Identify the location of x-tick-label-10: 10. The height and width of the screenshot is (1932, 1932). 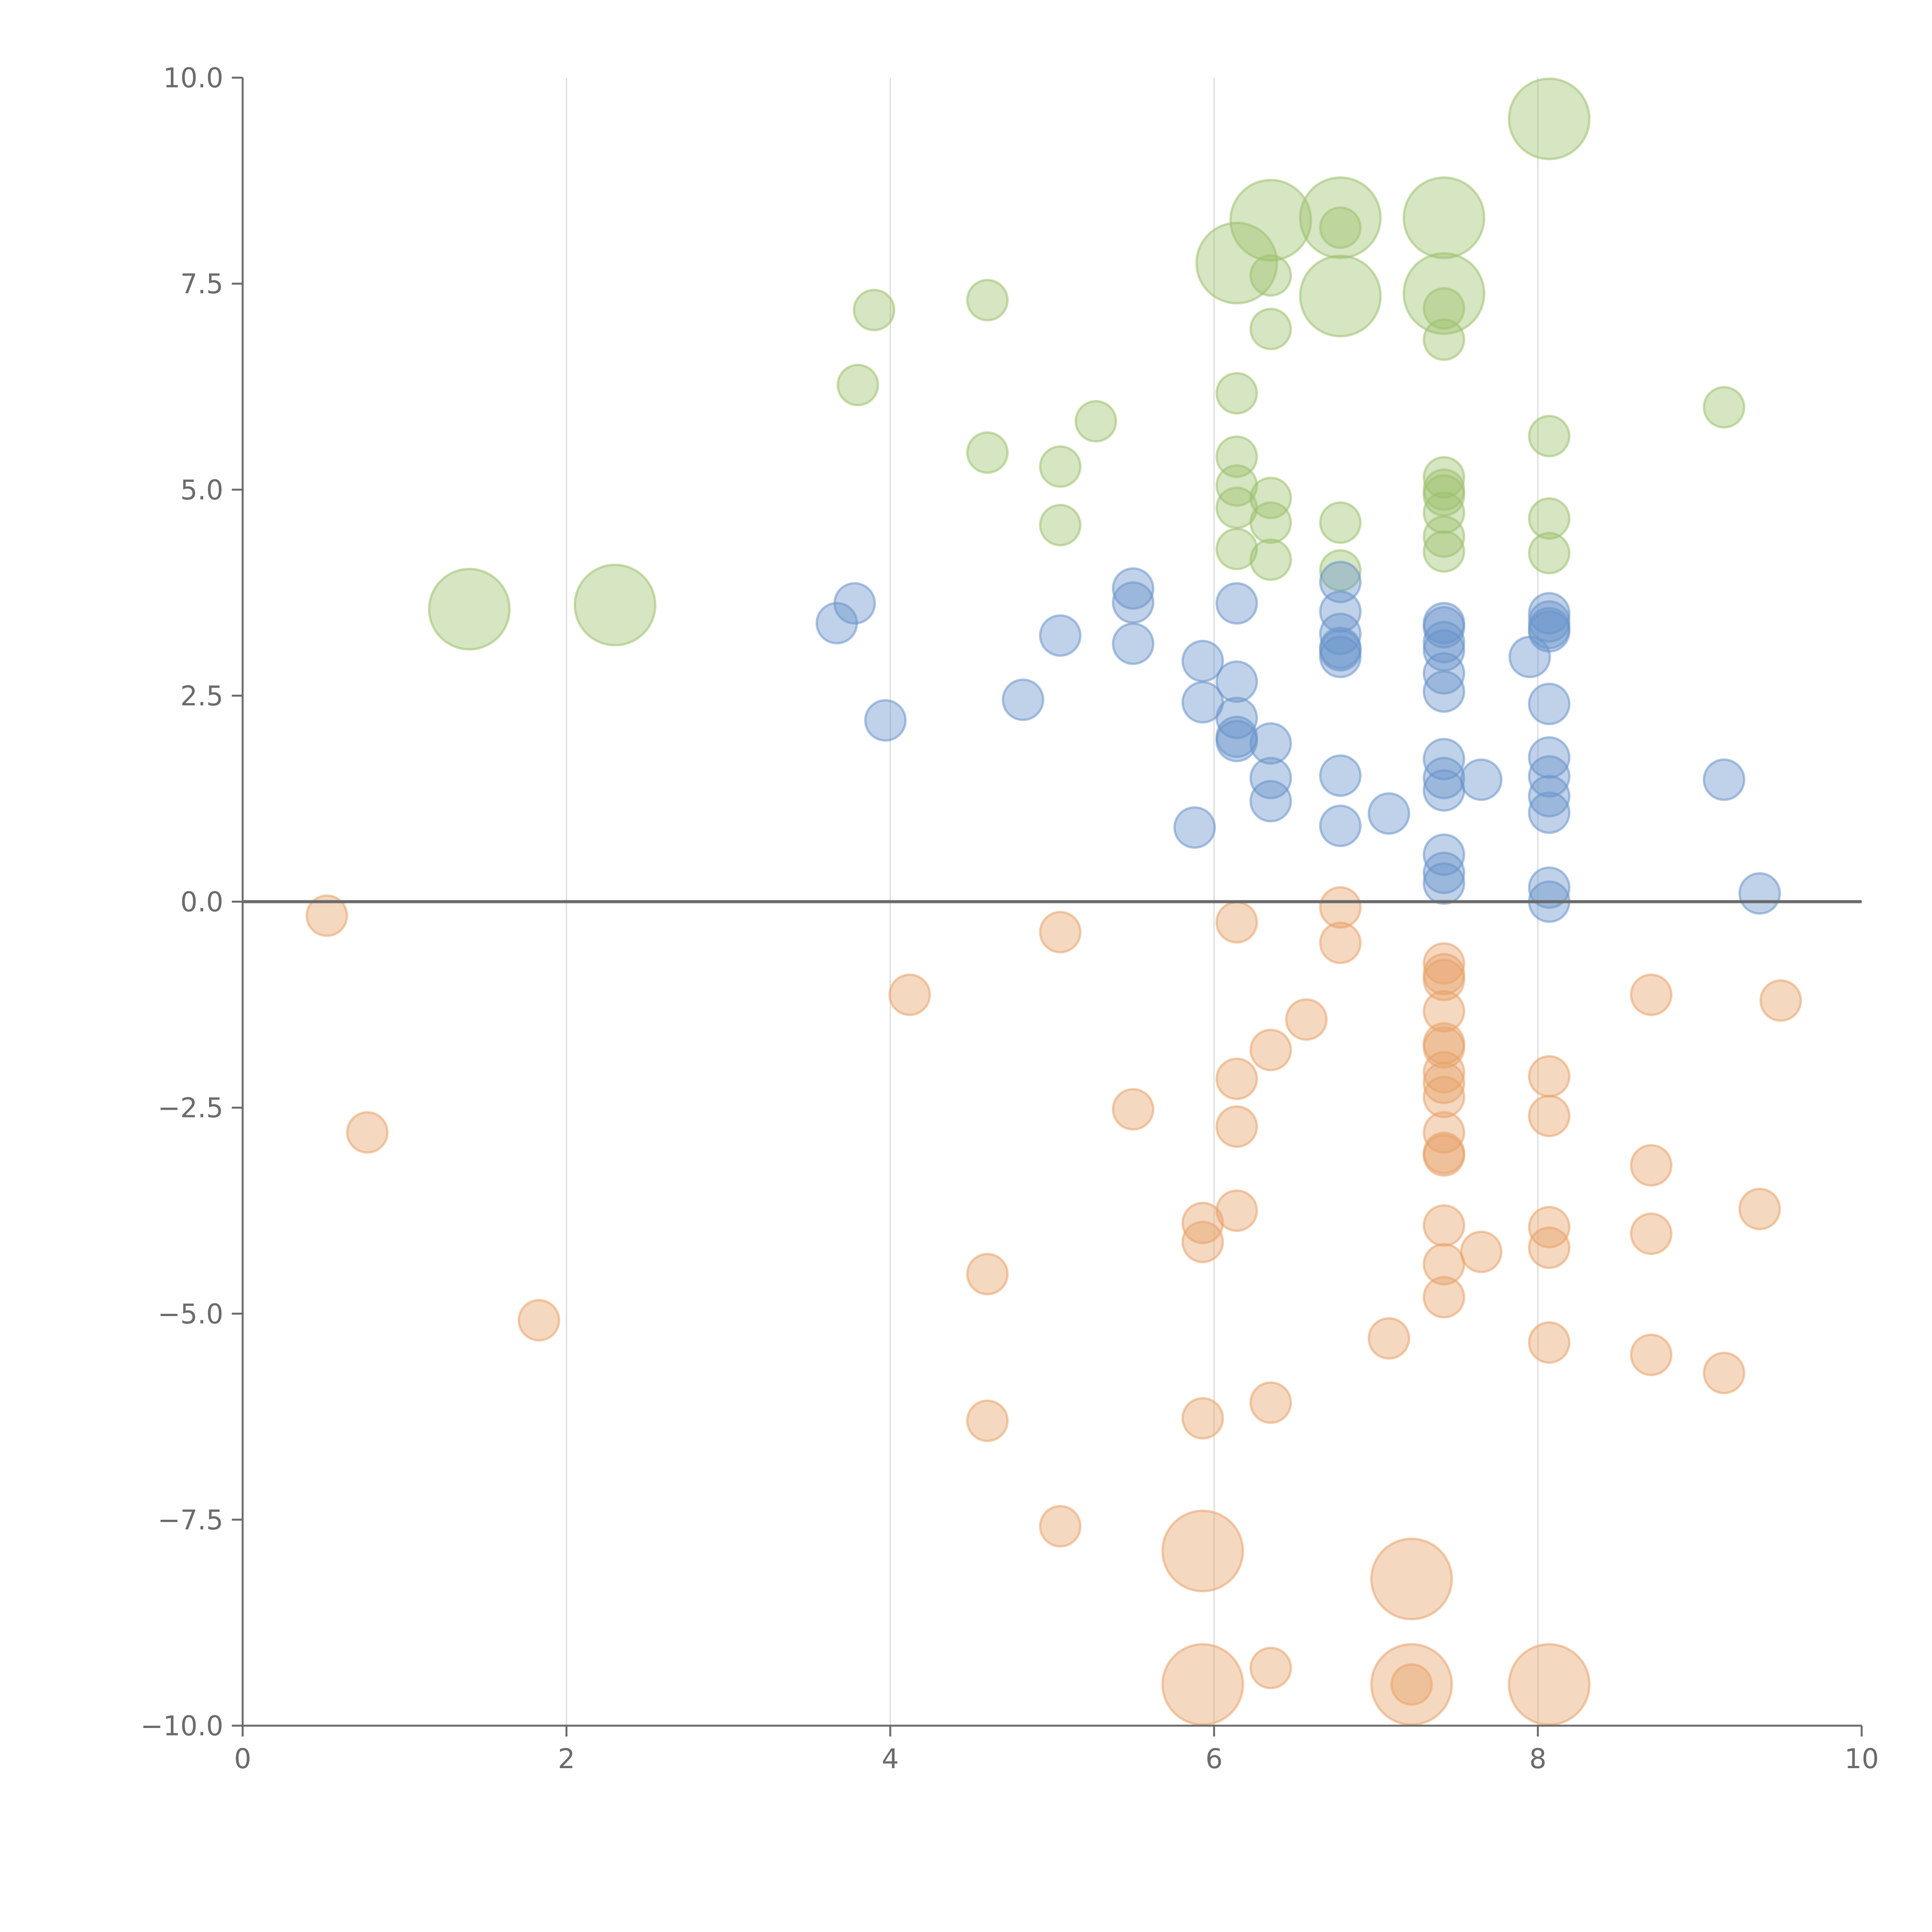
(1862, 1759).